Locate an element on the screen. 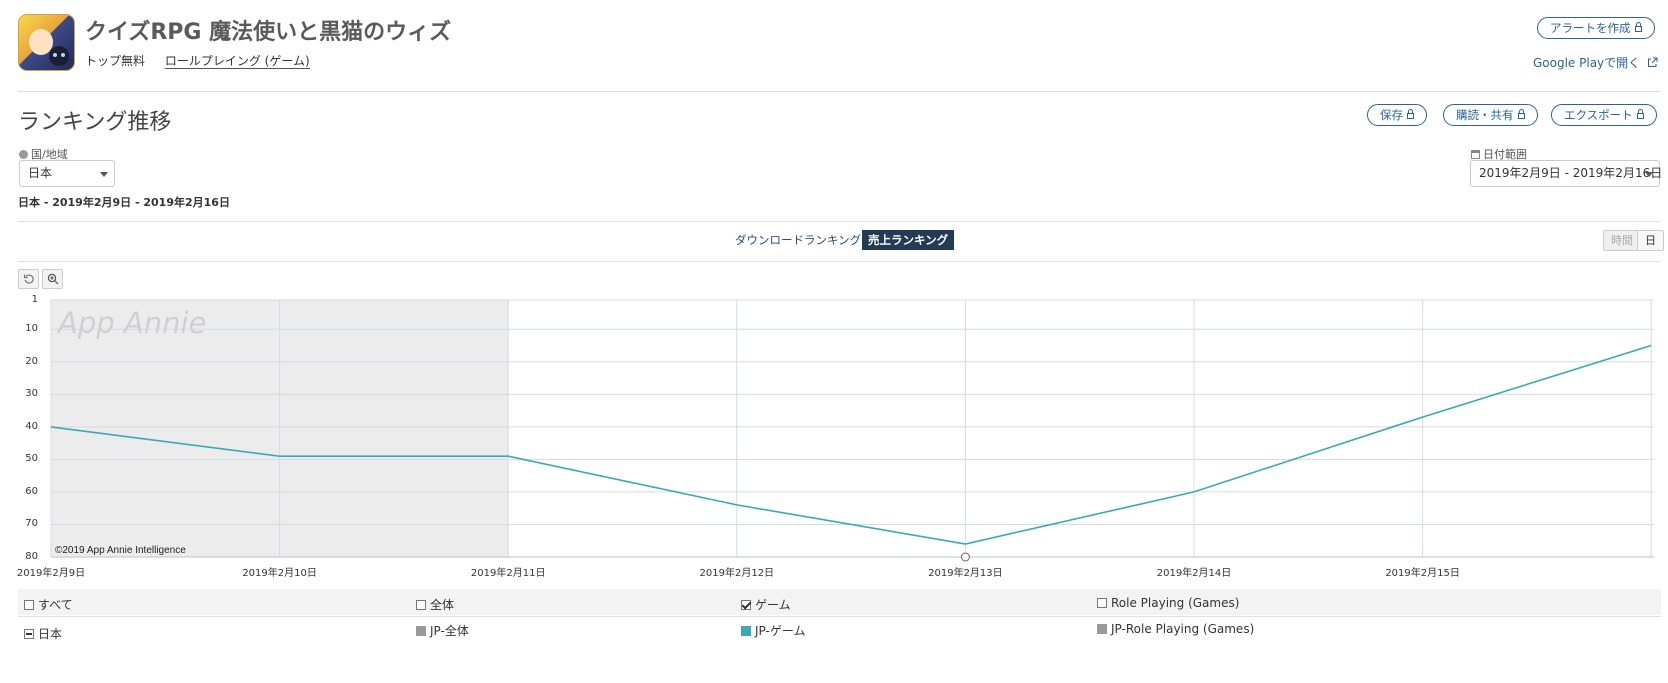 This screenshot has height=683, width=1668. legend-series-jp-games: JP-ゲーム is located at coordinates (773, 630).